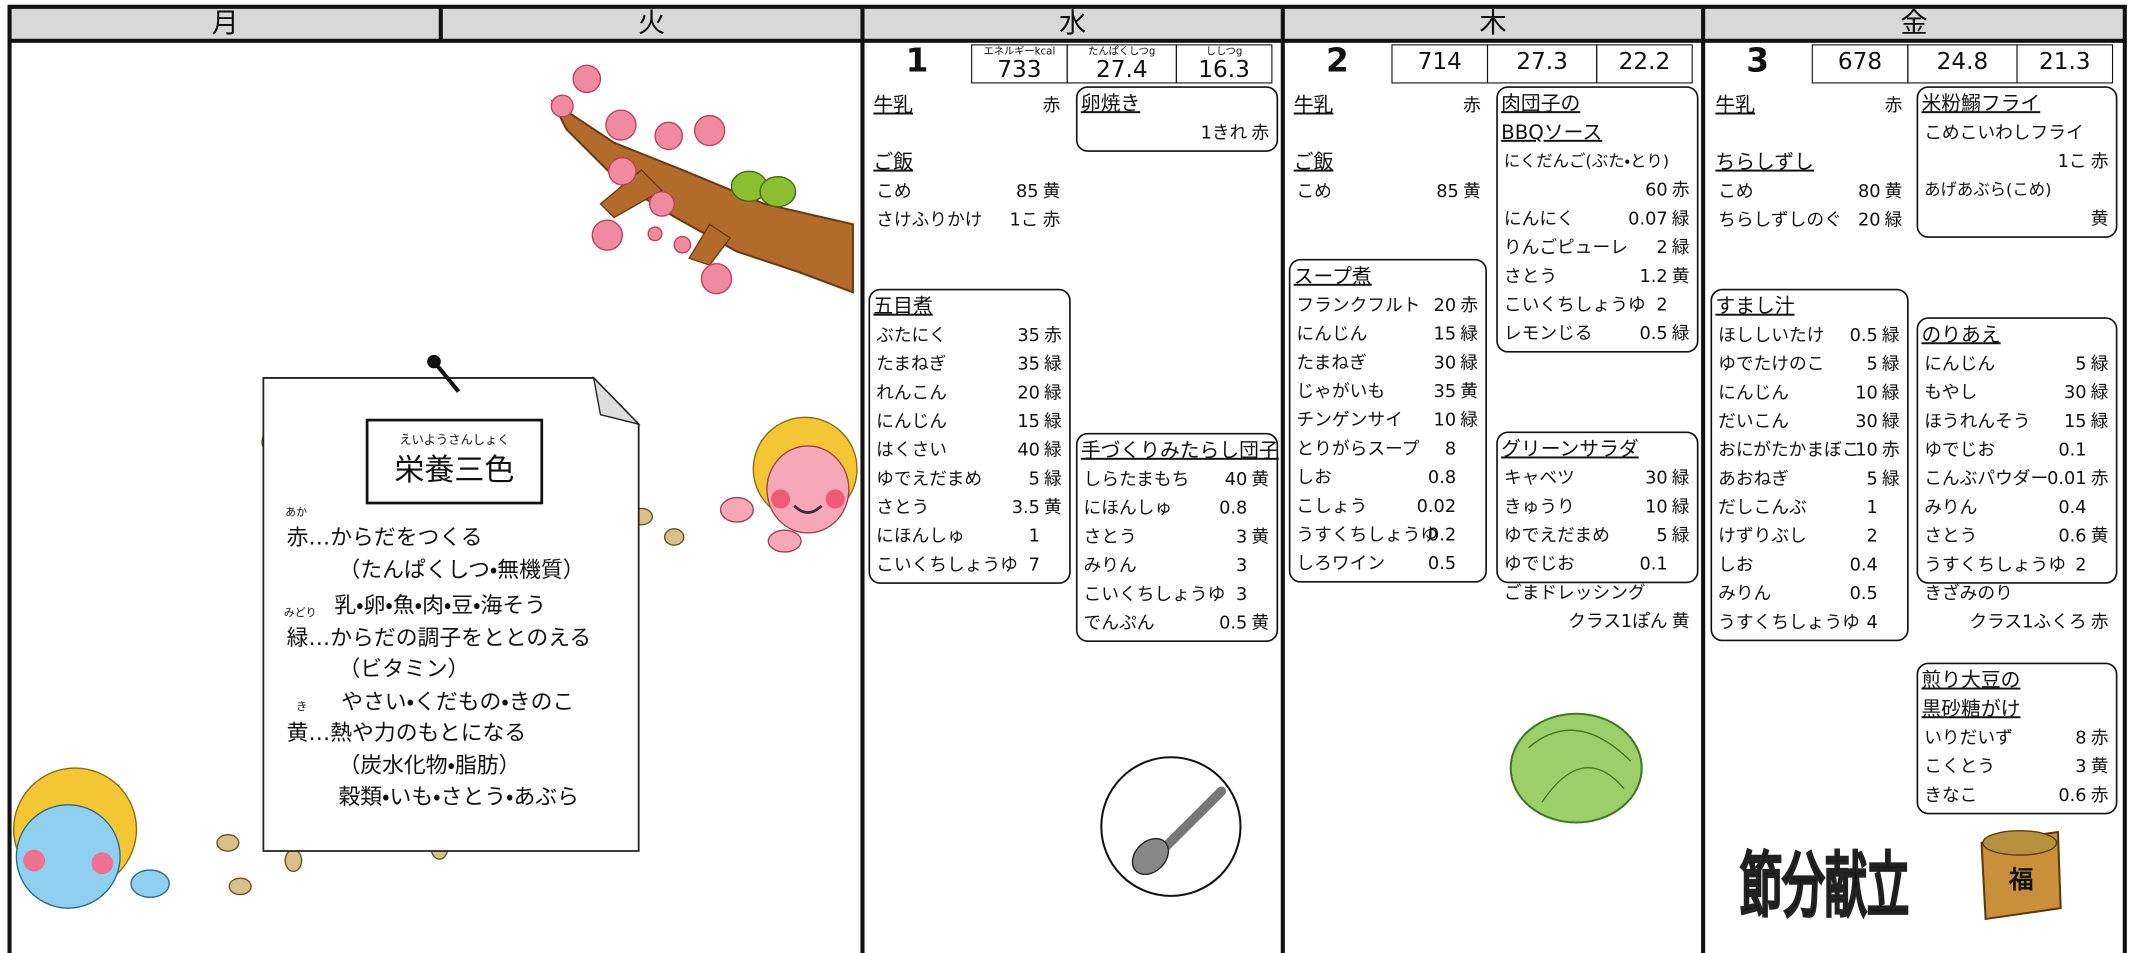  I want to click on ingredient-name: にんじん, so click(1753, 393).